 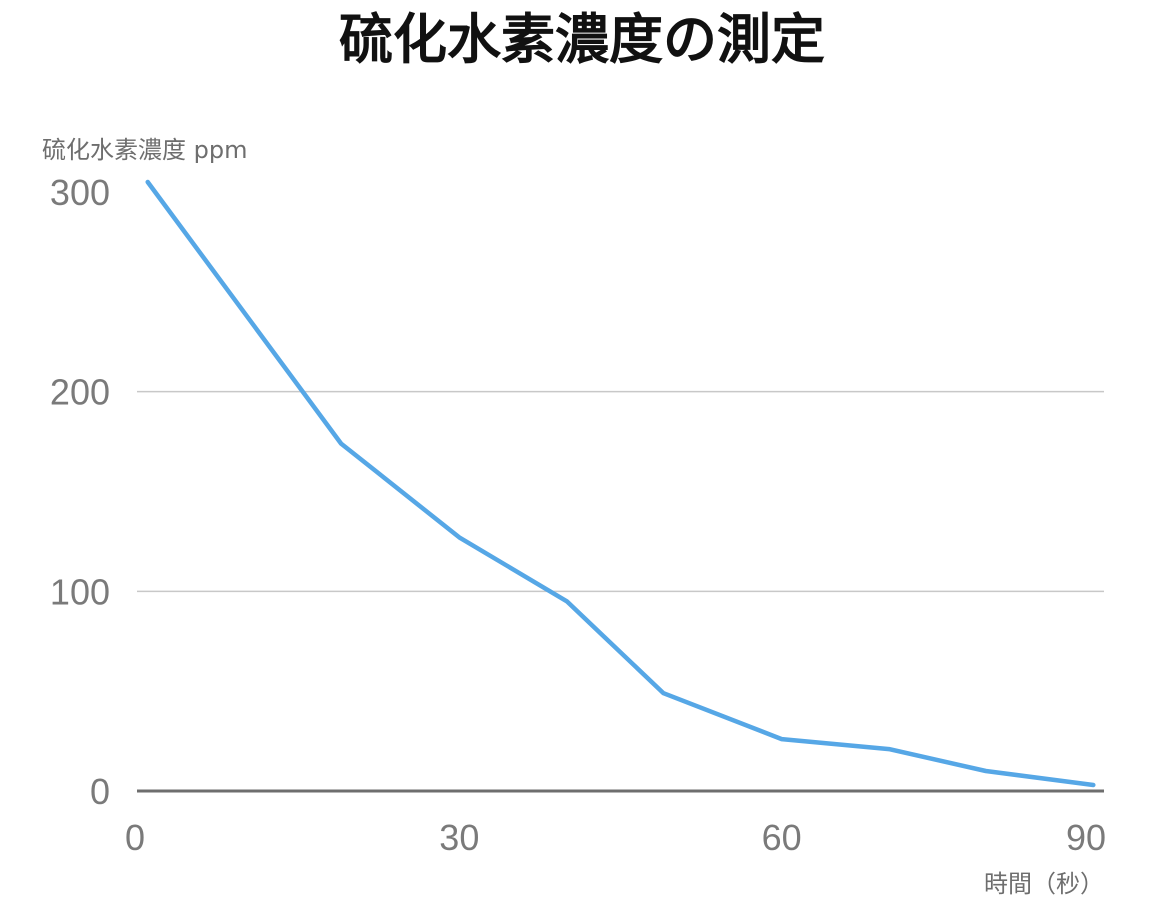 I want to click on x-tick-label: 30, so click(x=459, y=837).